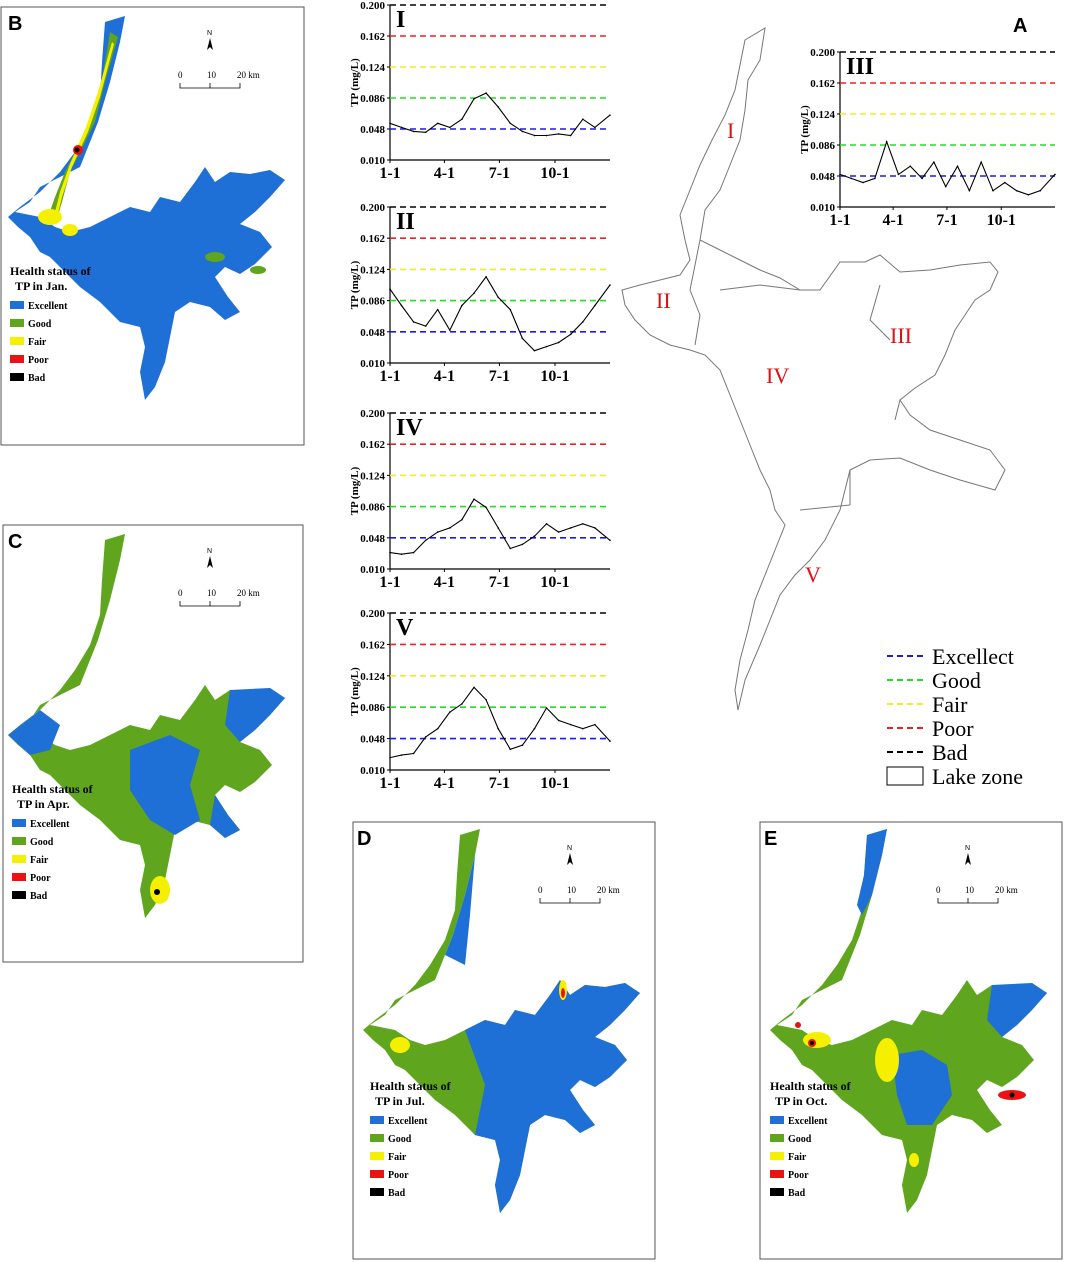  I want to click on map-b-lake, so click(146, 208).